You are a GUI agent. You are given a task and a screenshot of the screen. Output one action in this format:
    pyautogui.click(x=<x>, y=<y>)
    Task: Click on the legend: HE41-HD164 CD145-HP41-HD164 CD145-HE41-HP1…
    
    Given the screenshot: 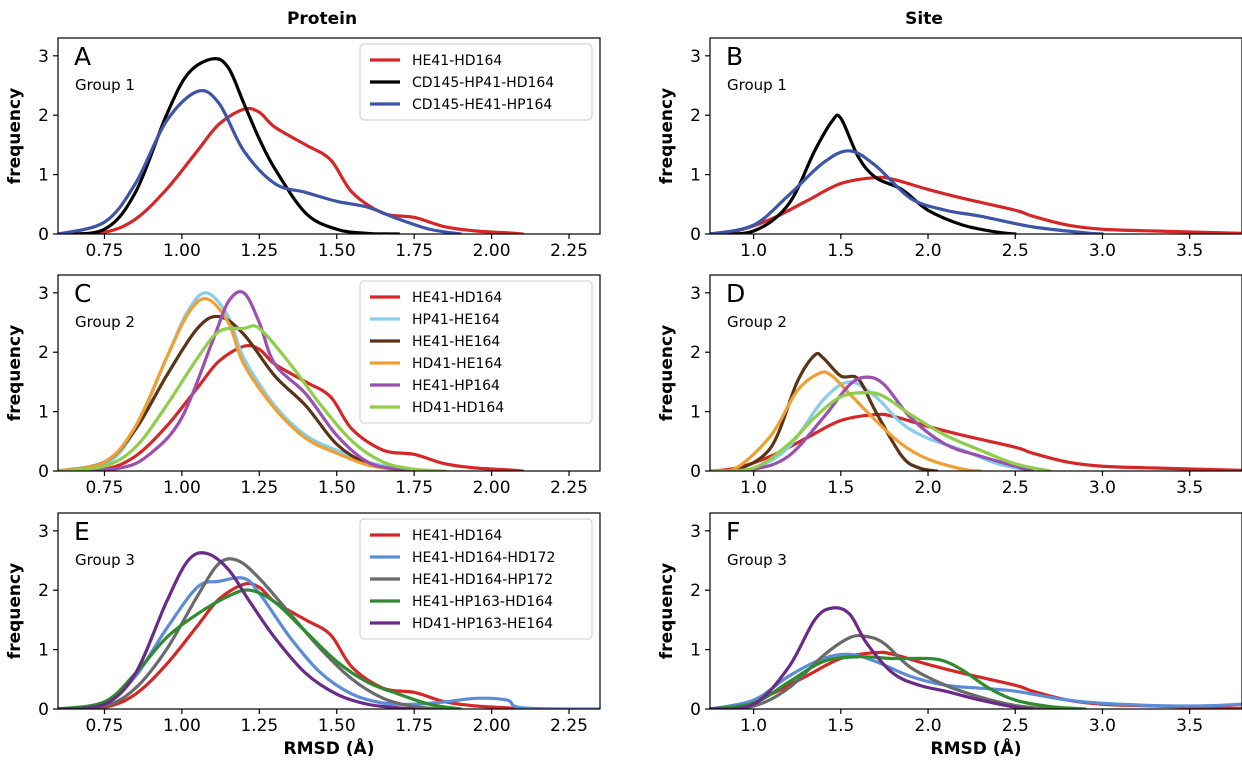 What is the action you would take?
    pyautogui.click(x=476, y=82)
    